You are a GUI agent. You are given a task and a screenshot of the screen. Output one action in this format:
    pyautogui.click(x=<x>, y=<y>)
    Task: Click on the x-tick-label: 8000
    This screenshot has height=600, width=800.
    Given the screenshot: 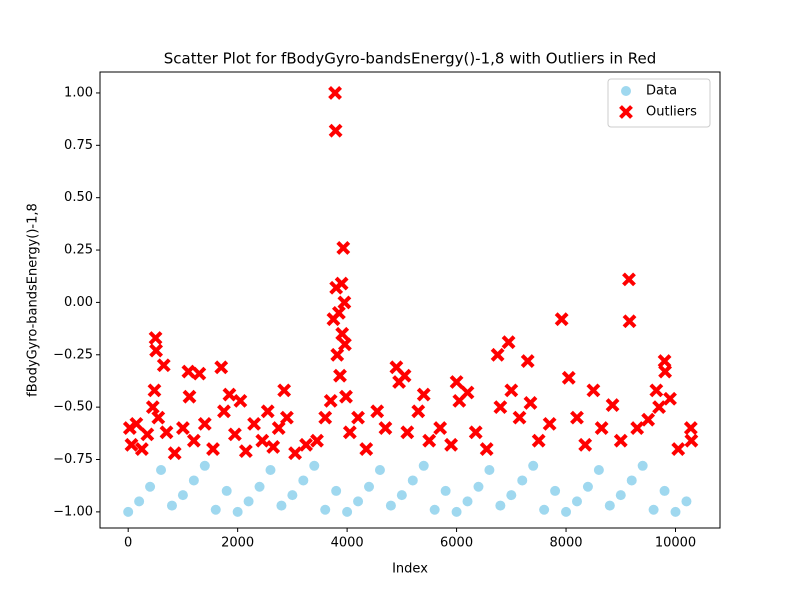 What is the action you would take?
    pyautogui.click(x=565, y=543)
    